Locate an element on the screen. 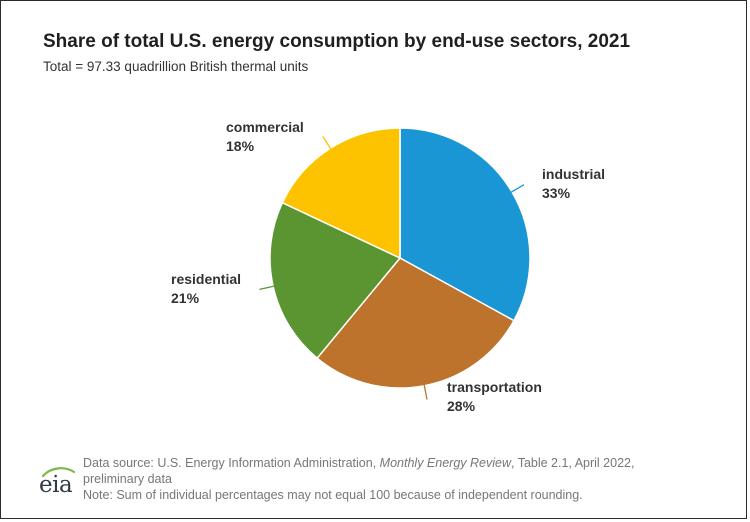 The height and width of the screenshot is (522, 750). data-source-line-2: preliminary data is located at coordinates (127, 479).